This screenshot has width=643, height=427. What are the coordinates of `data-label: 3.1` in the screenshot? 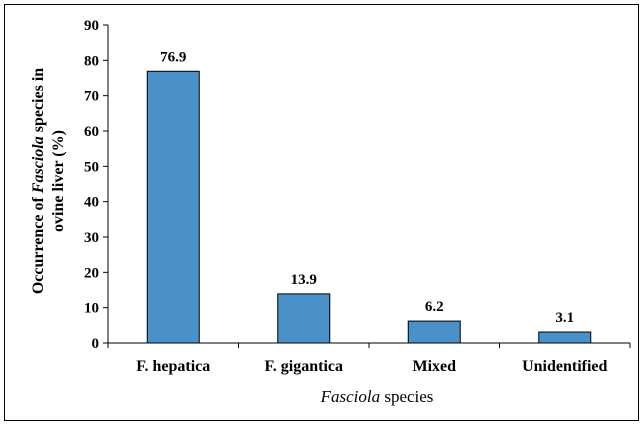 It's located at (564, 318).